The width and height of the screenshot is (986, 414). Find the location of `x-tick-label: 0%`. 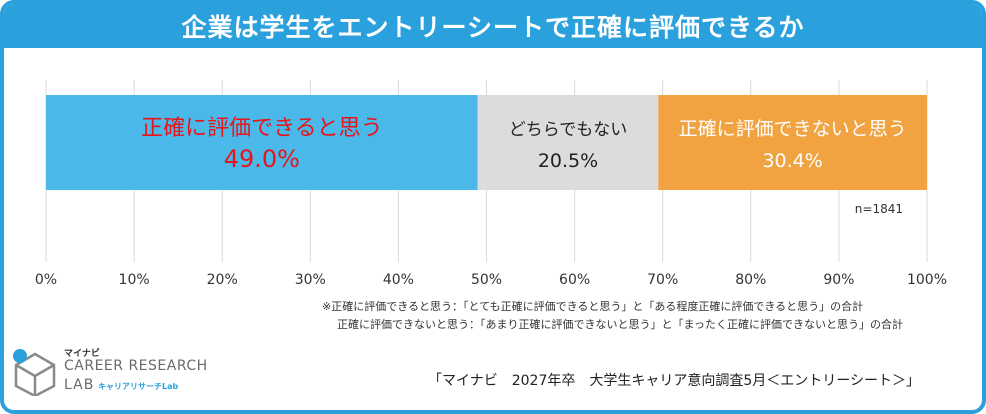

x-tick-label: 0% is located at coordinates (46, 280).